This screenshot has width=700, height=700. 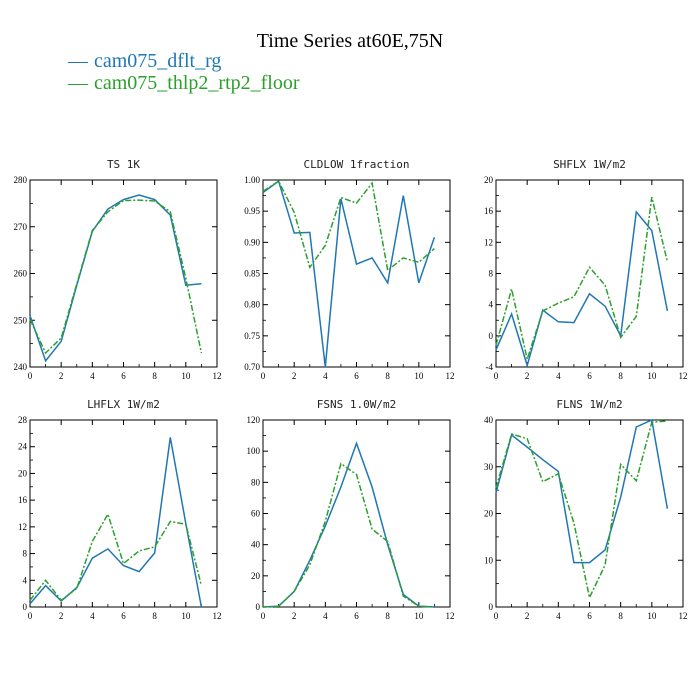 I want to click on chart-panel-5: FLNS 1W/m2 0 2 4 6 8 10 12 0 10 20 30 40, so click(x=586, y=509).